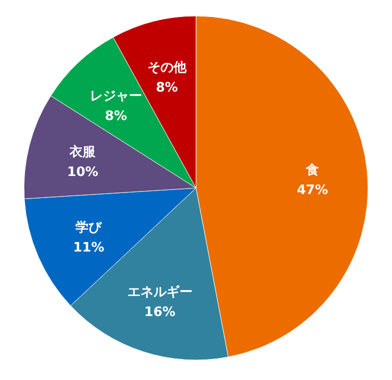  I want to click on slice-label: その他, so click(167, 68).